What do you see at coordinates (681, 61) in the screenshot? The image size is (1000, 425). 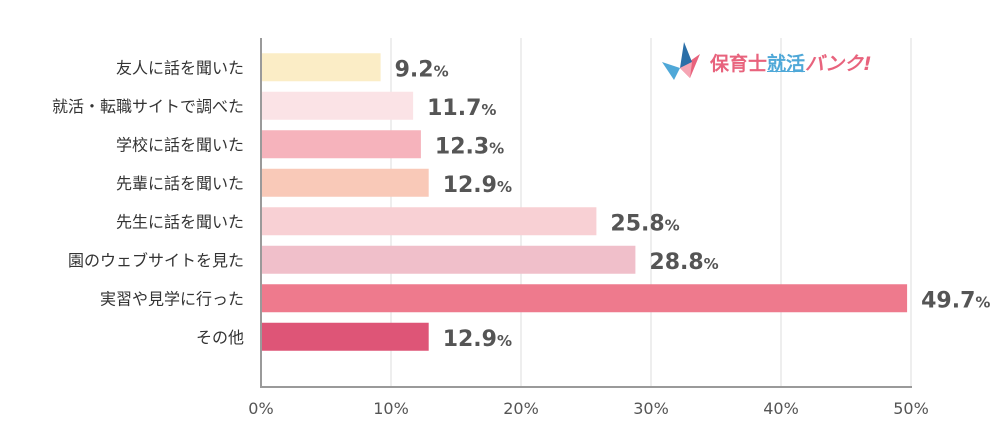 I see `paper-crane-icon` at bounding box center [681, 61].